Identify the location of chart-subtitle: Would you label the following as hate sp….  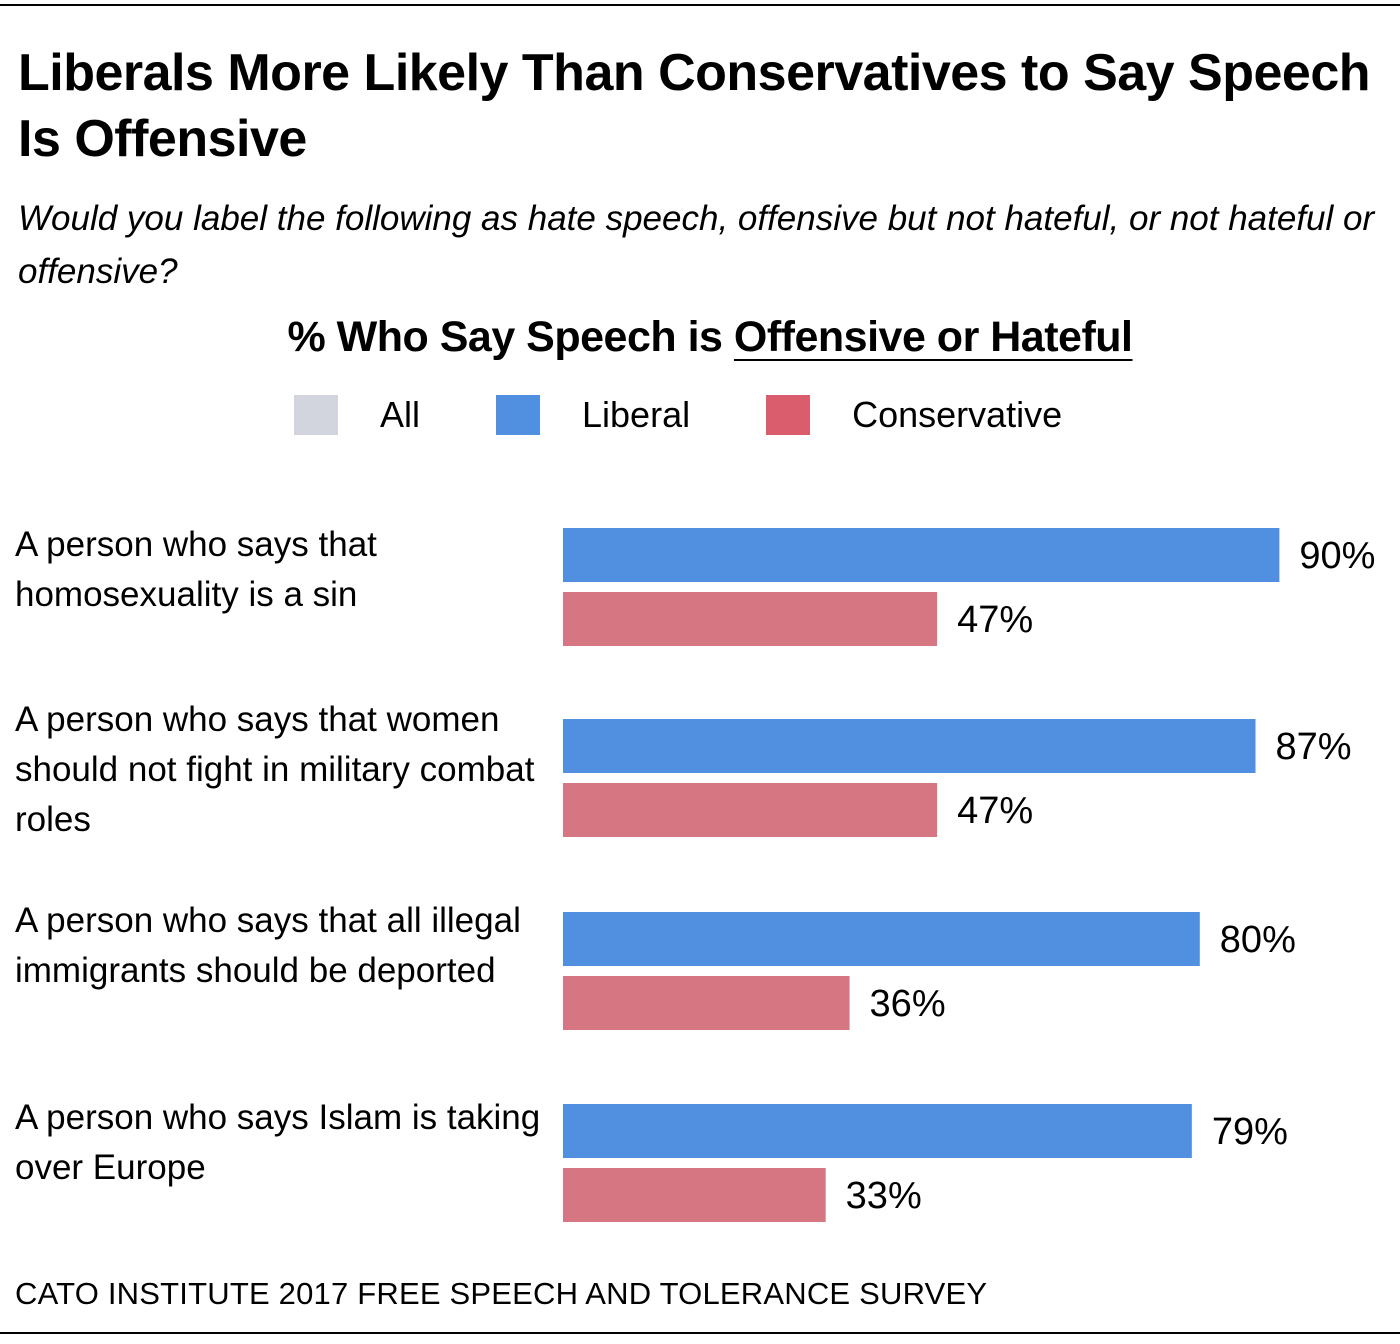
(696, 245).